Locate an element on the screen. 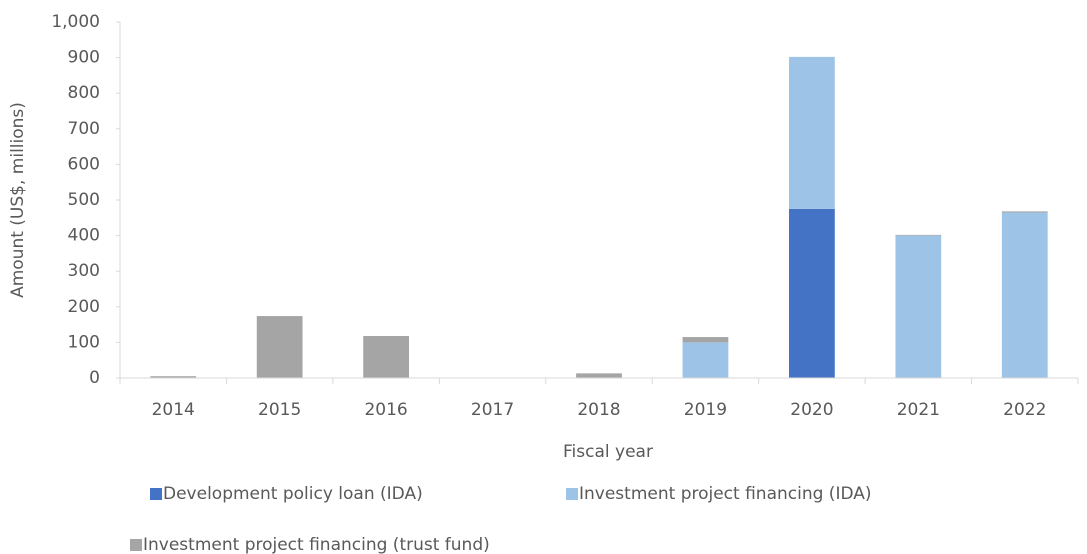 The image size is (1087, 554). x-tick-label: 2014 is located at coordinates (173, 410).